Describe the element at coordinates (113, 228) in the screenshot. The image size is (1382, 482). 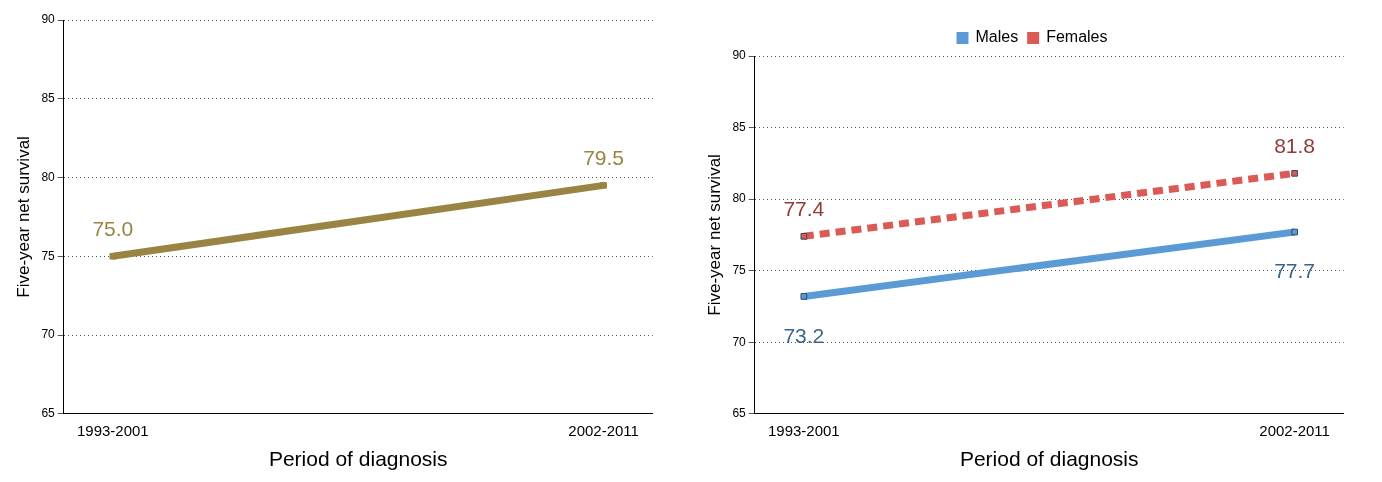
I see `data-label: 75.0` at that location.